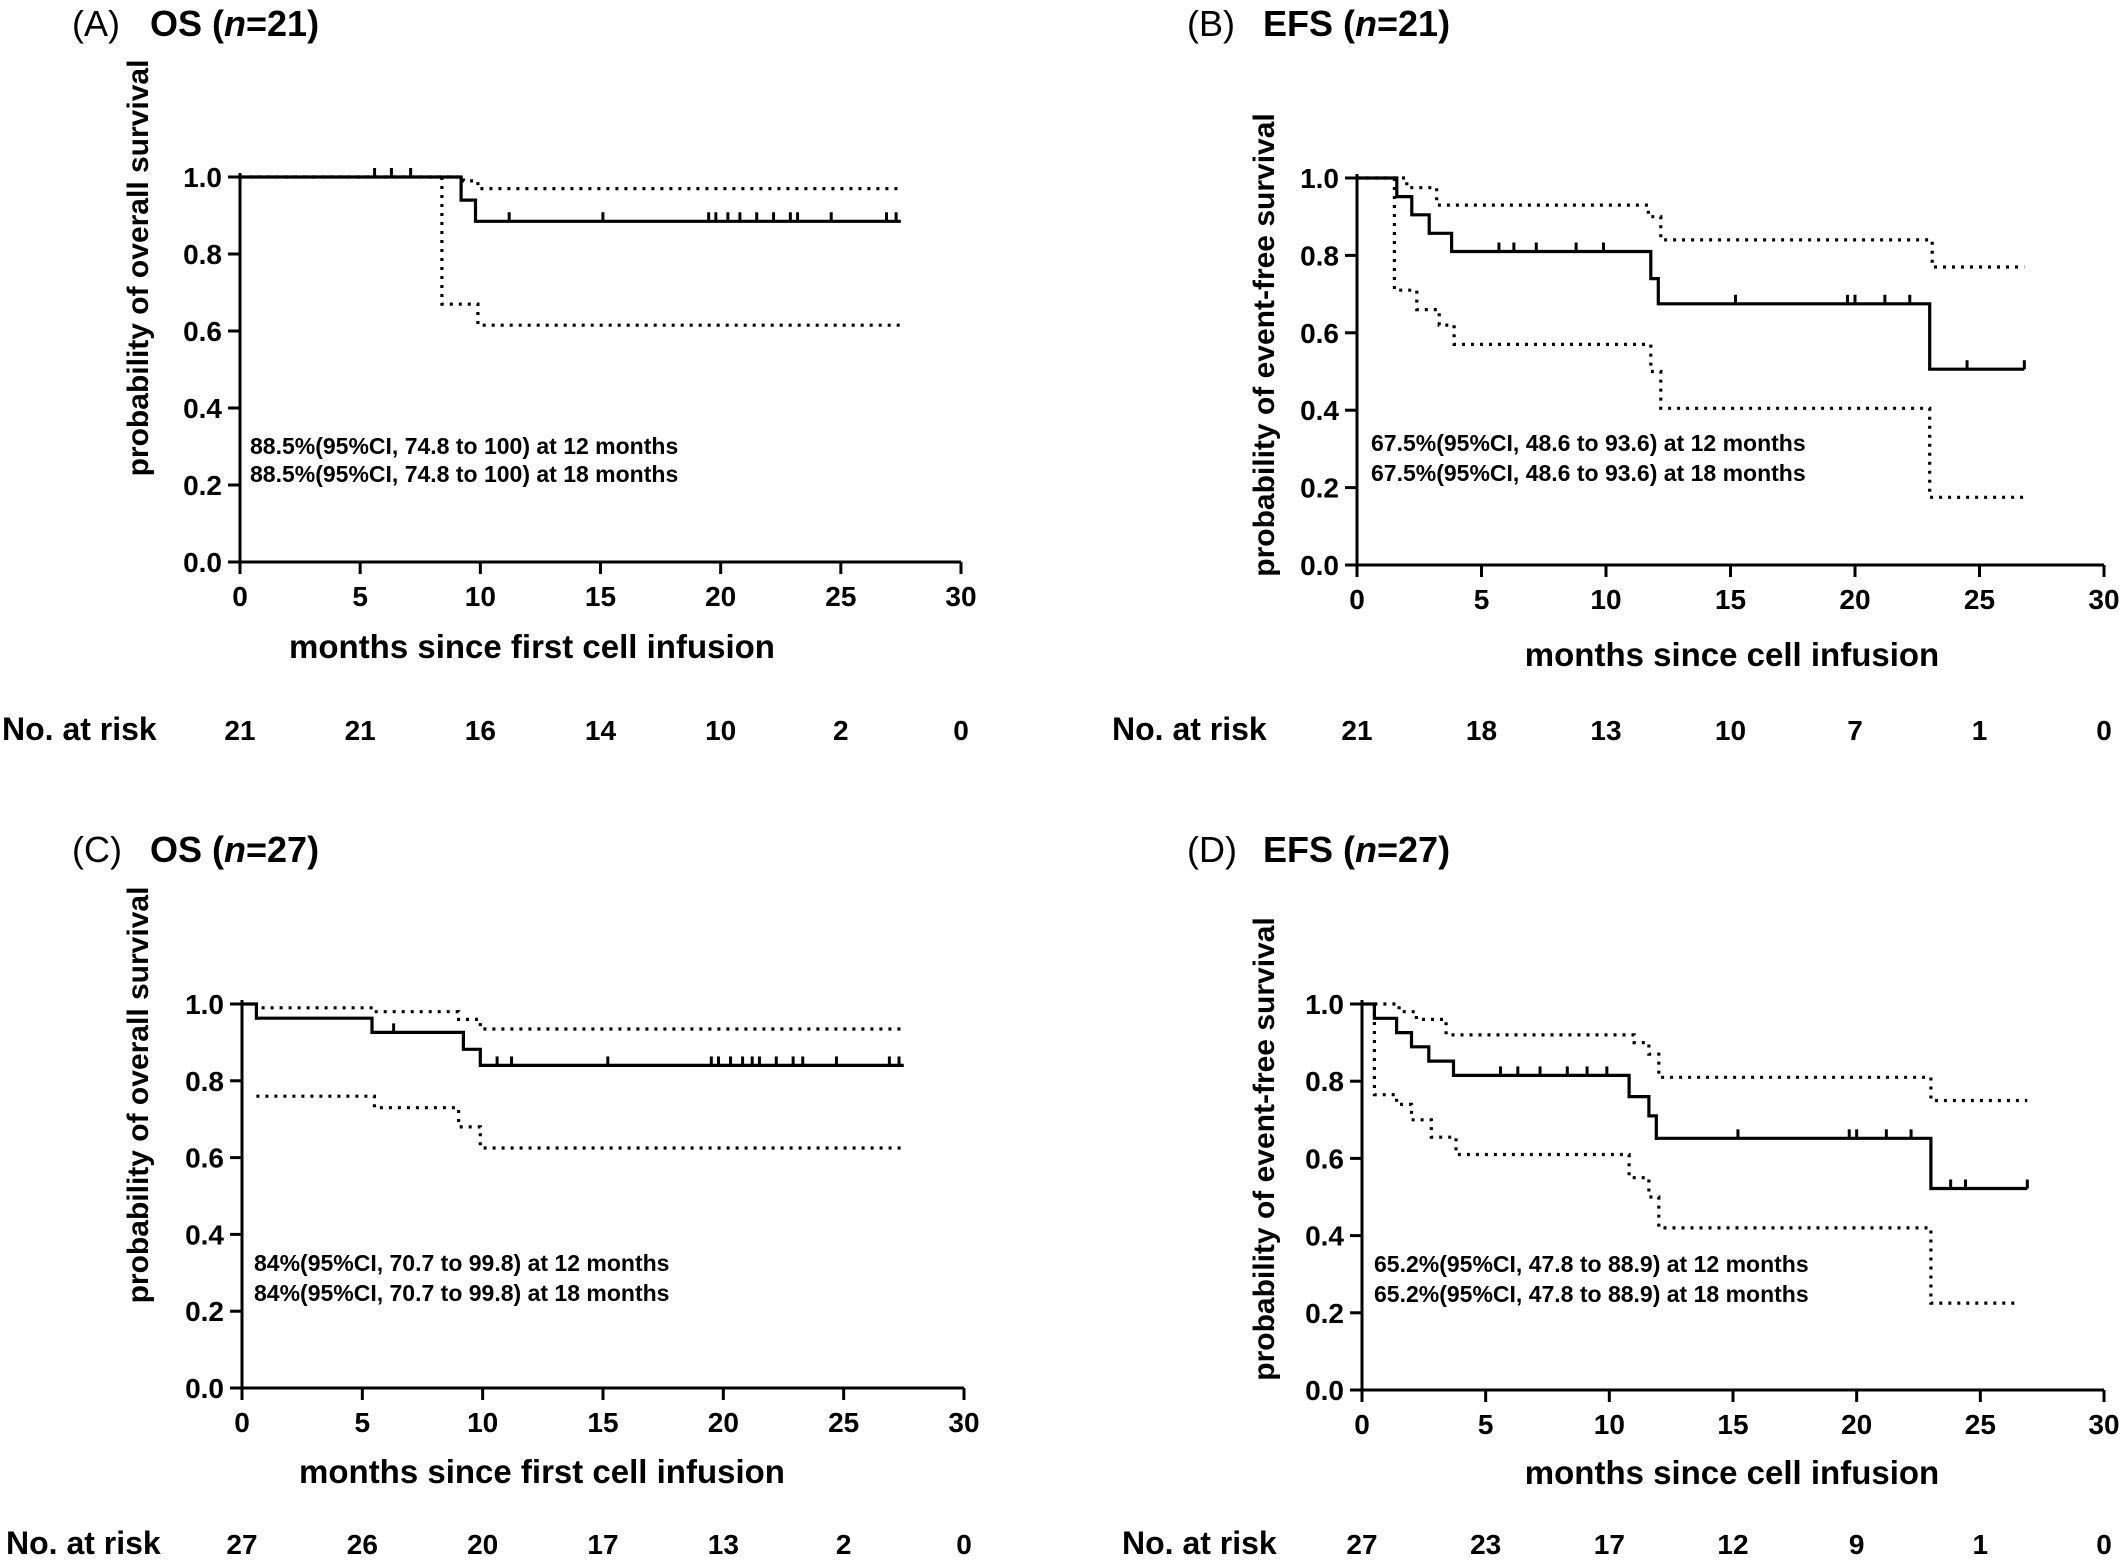  I want to click on risk-number: 20, so click(482, 1544).